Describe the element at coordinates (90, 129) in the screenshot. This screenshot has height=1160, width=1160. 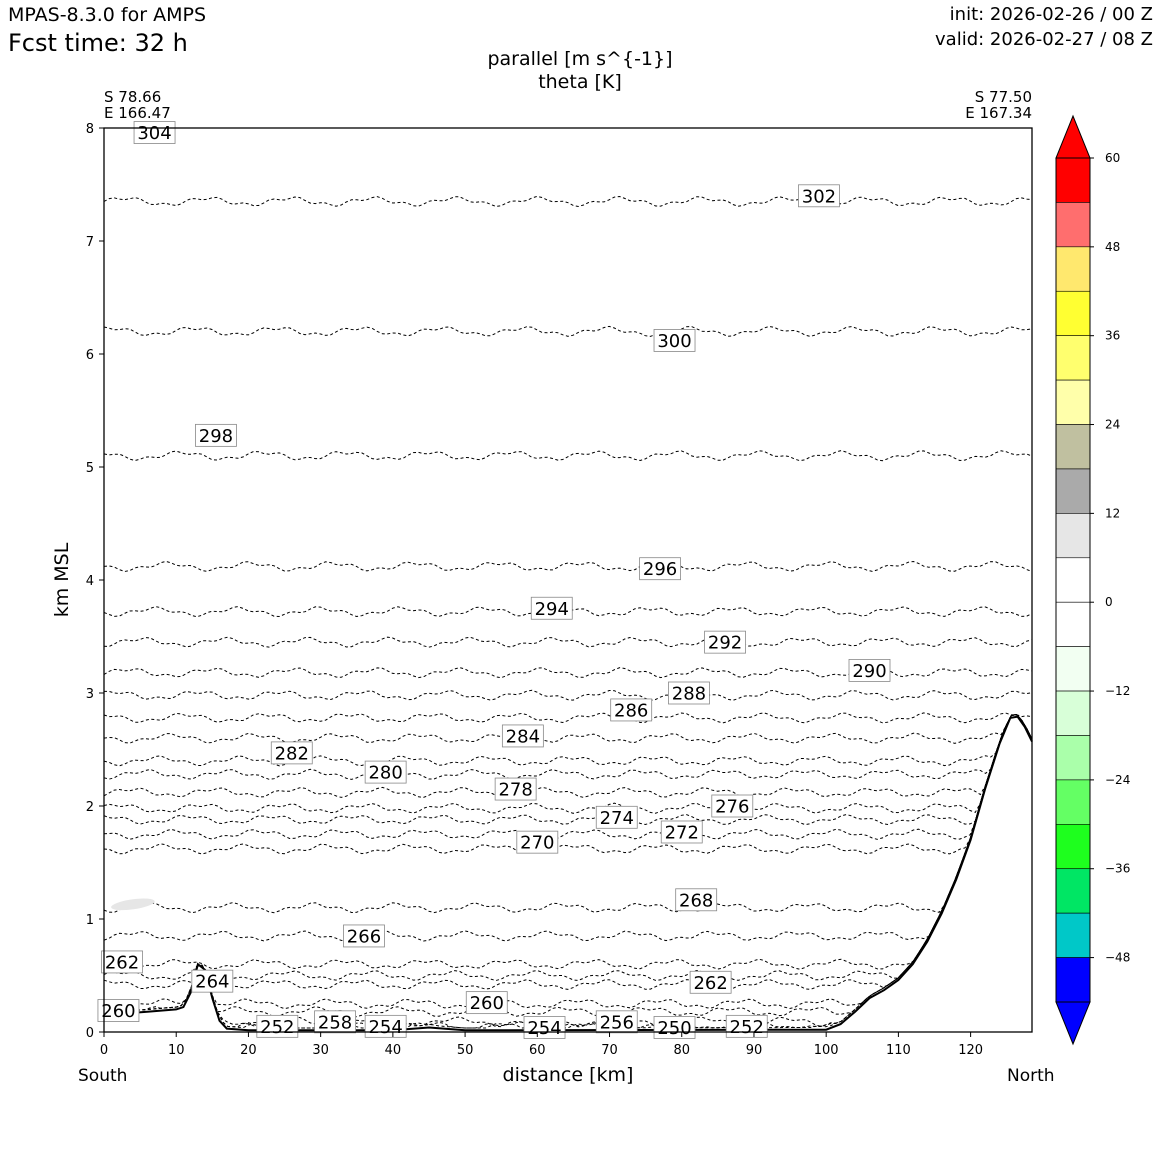
I see `y-tick-label: 8` at that location.